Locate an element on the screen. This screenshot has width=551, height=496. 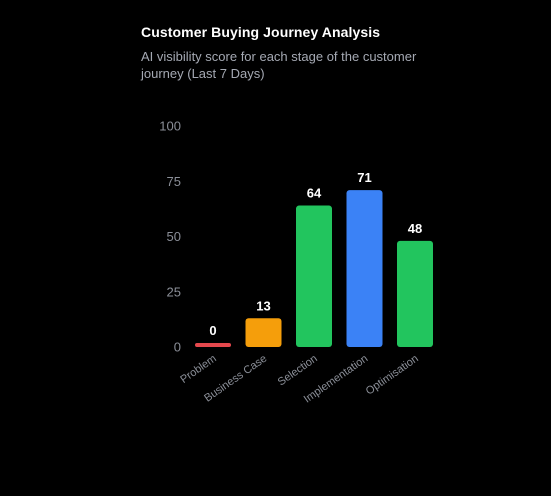
y-tick-label: 0 is located at coordinates (177, 347).